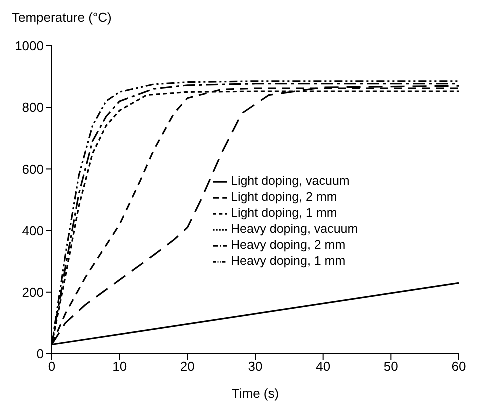 The image size is (479, 414). Describe the element at coordinates (290, 181) in the screenshot. I see `legend-label: Light doping, vacuum` at that location.